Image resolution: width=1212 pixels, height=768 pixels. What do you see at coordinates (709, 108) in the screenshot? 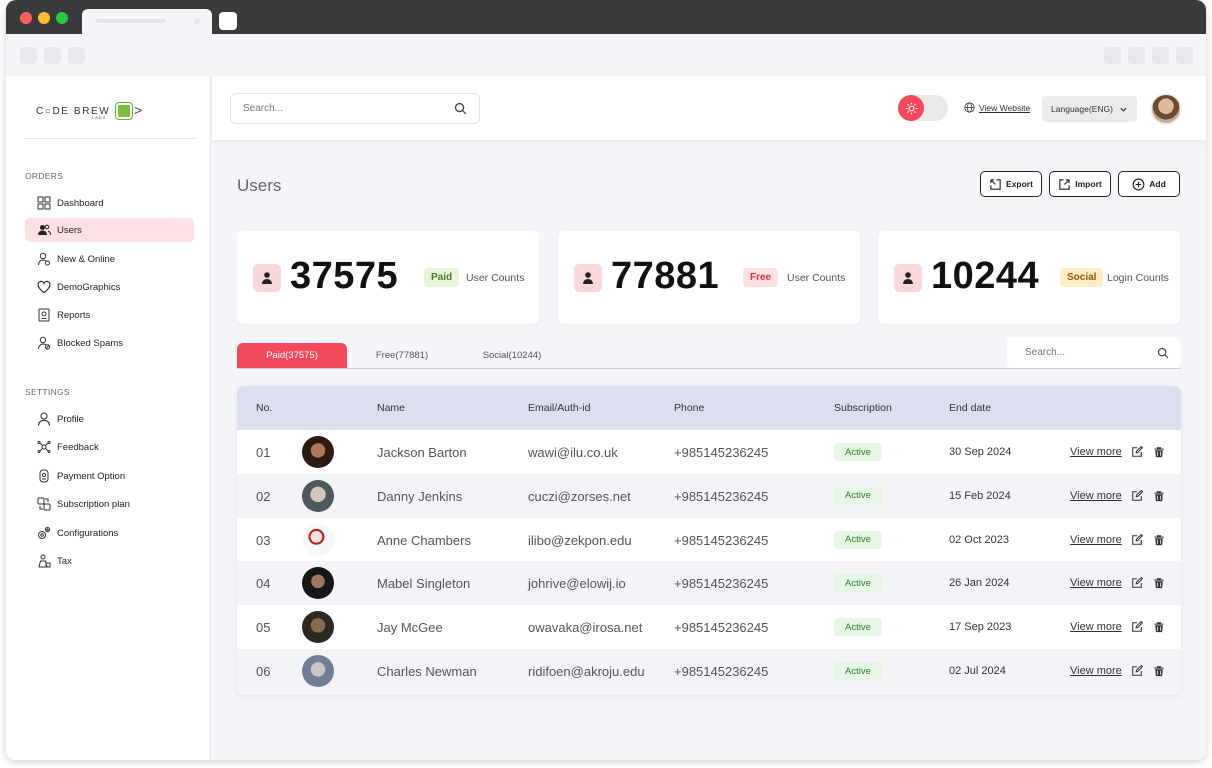
I see `top-bar: View Website Language(ENG)` at bounding box center [709, 108].